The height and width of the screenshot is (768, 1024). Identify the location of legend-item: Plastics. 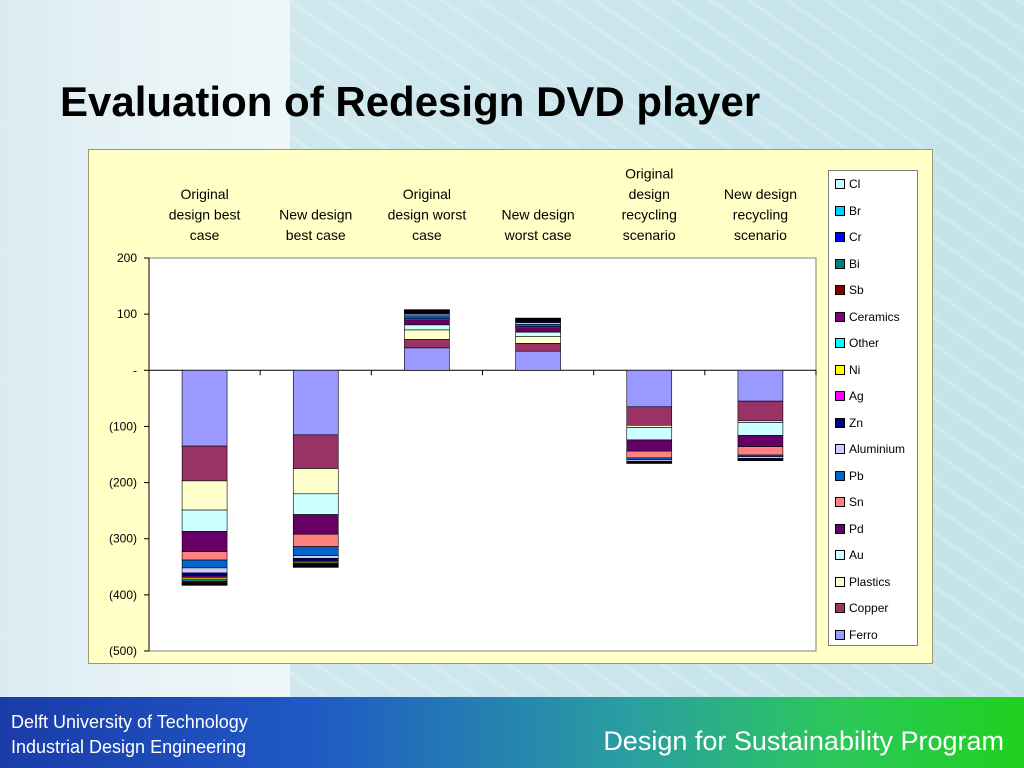
(862, 582).